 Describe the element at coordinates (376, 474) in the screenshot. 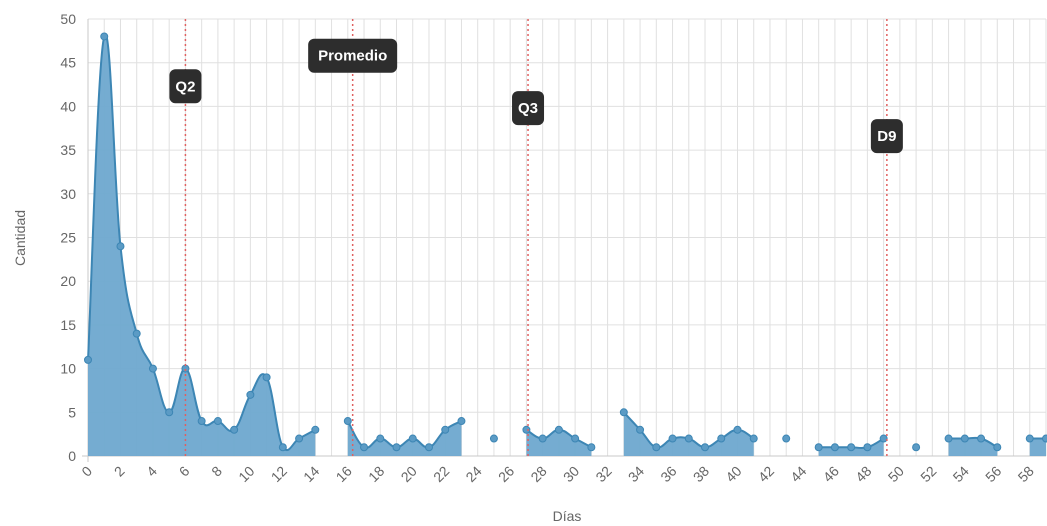

I see `x-tick-label: 18` at that location.